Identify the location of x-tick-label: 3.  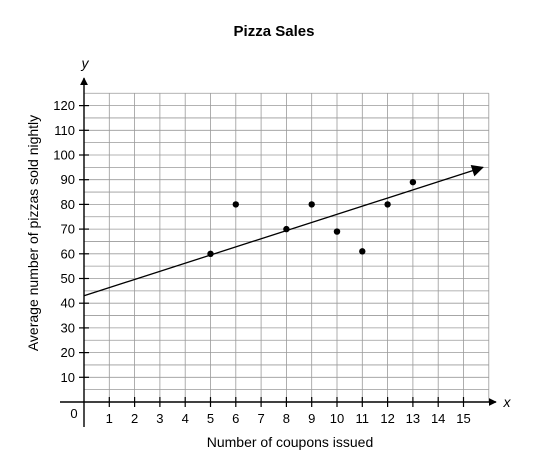
(159, 418).